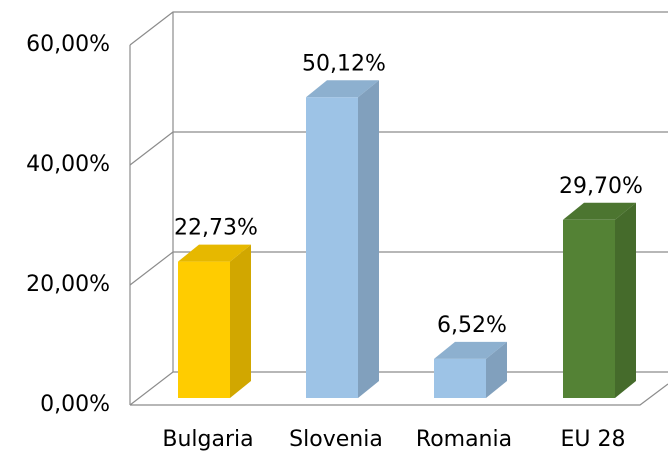 The image size is (668, 453). Describe the element at coordinates (472, 325) in the screenshot. I see `value-label: 6,52%` at that location.